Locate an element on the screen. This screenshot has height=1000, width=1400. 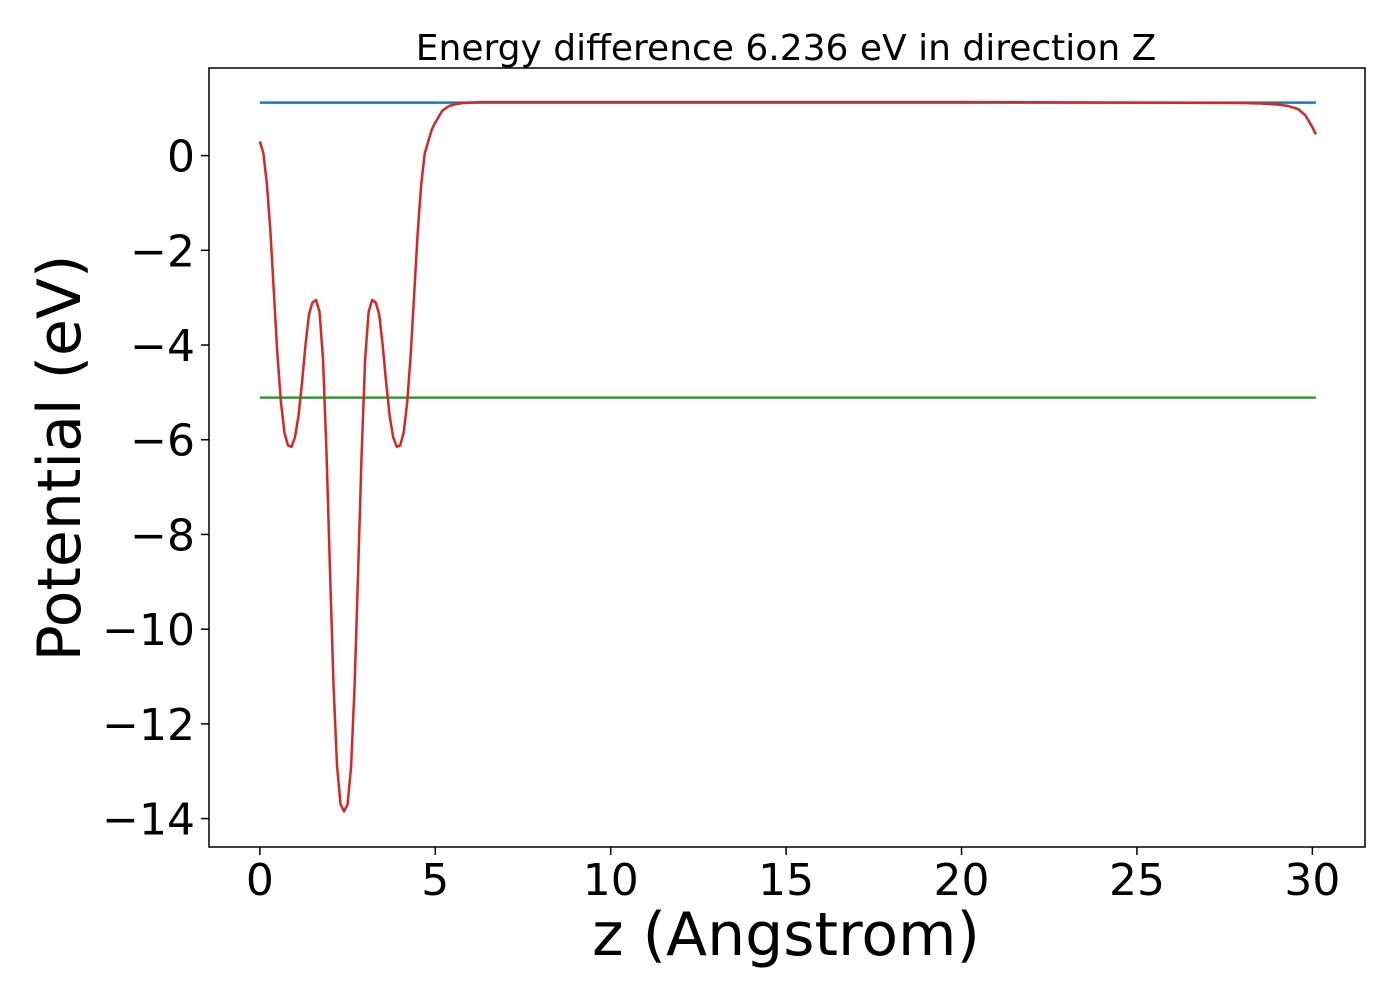
y-axis: 0 −2 −4 −6 −8 −10 −12 −14 is located at coordinates (155, 489).